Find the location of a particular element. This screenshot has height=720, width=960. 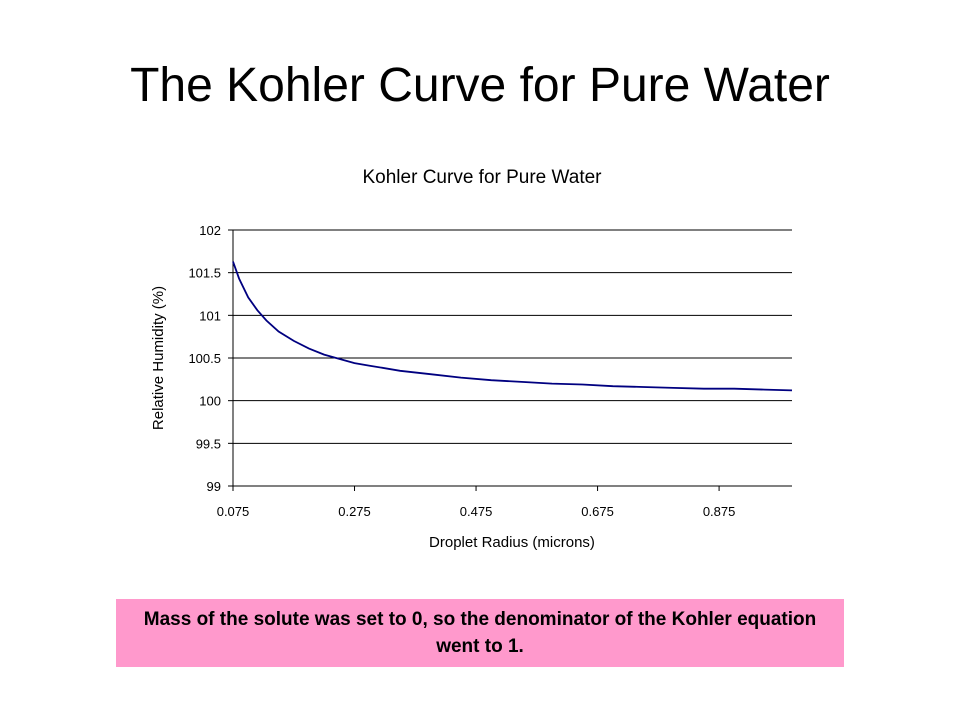

y-tick-label: 100.5 is located at coordinates (204, 358).